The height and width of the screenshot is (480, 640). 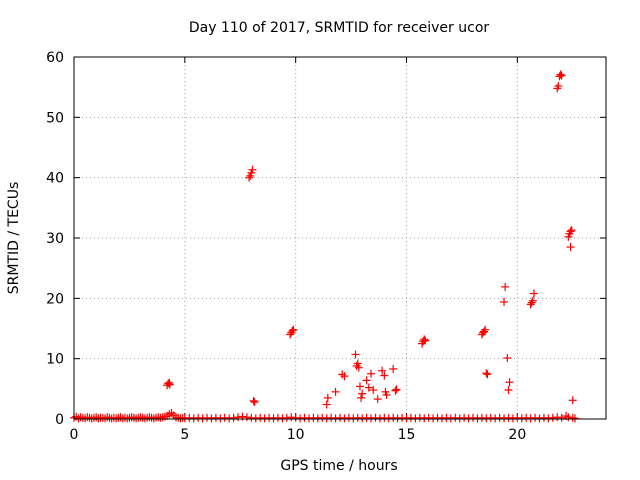 What do you see at coordinates (55, 360) in the screenshot?
I see `y-tick-label: 10` at bounding box center [55, 360].